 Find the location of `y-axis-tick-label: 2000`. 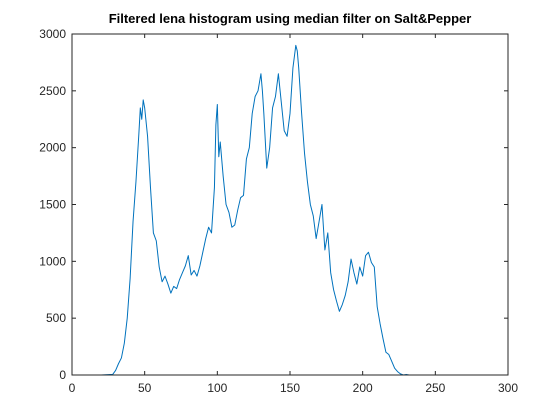

y-axis-tick-label: 2000 is located at coordinates (52, 148).